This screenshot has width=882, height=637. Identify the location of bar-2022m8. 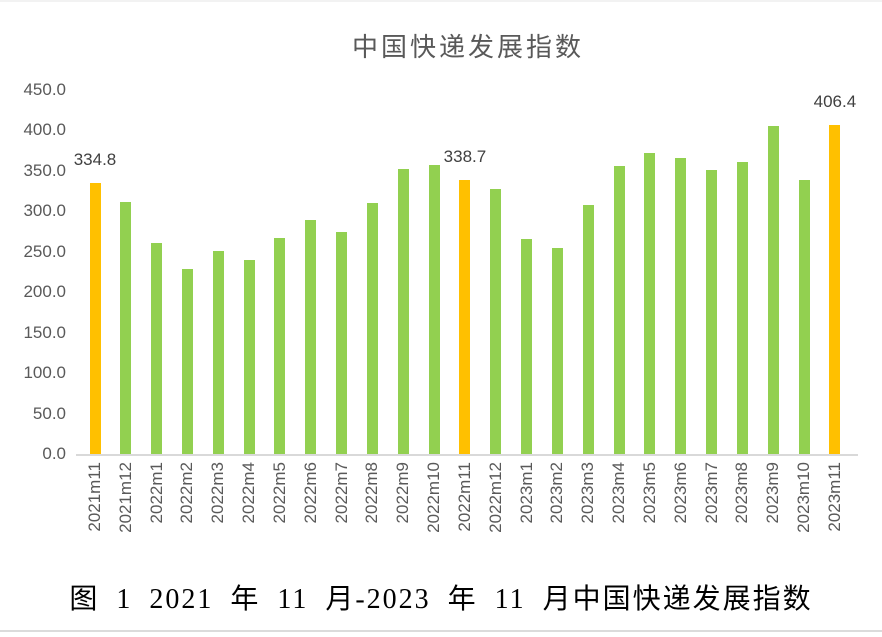
(372, 328).